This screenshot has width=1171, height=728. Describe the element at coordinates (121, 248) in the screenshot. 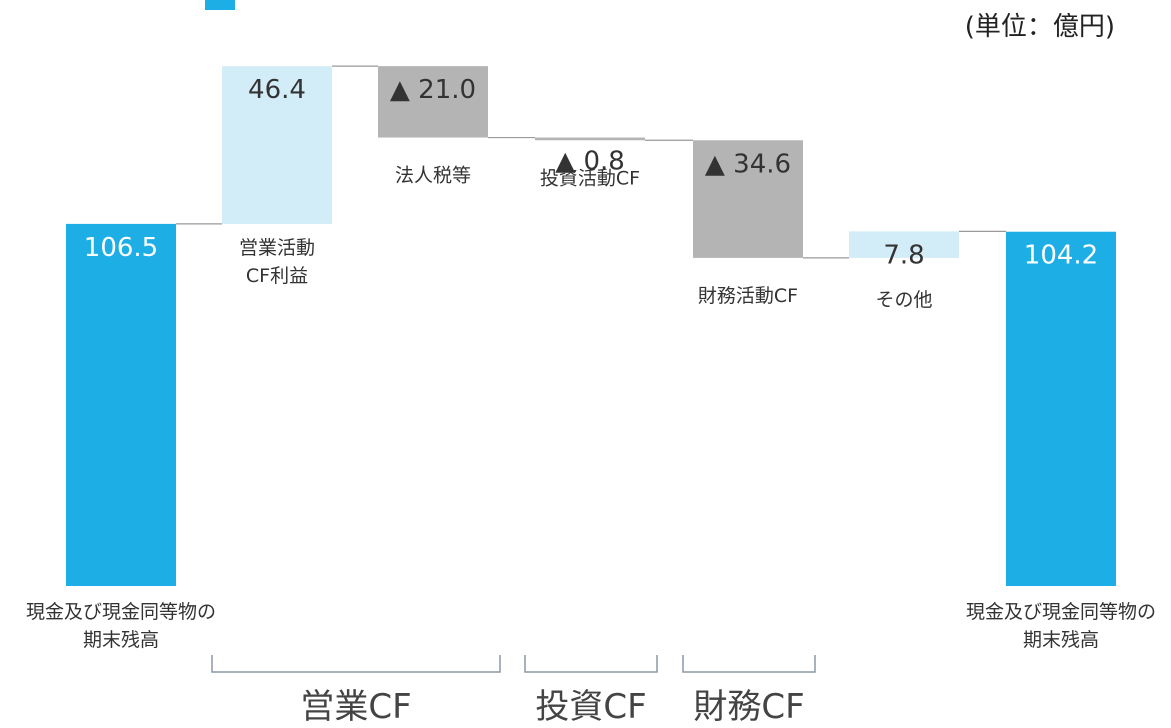

I see `value-label: 106.5` at that location.